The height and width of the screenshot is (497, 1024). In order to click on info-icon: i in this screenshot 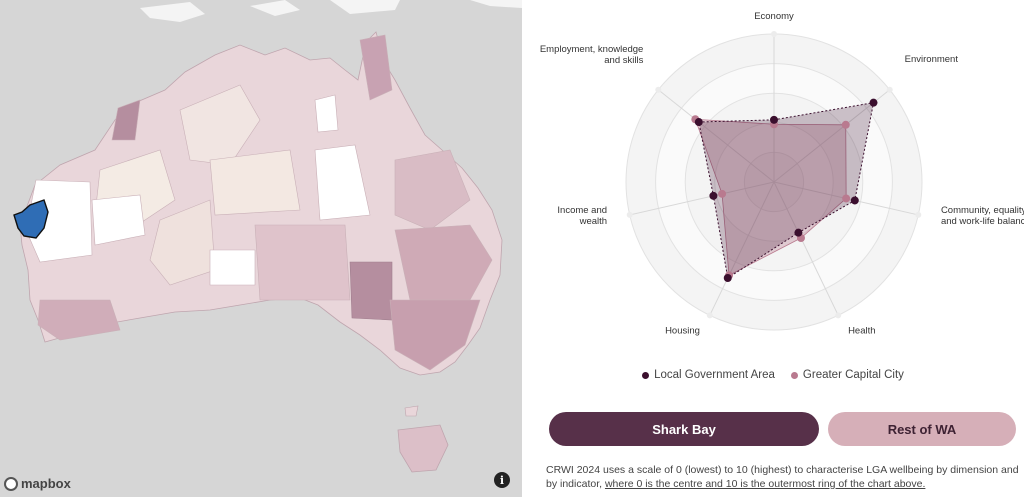, I will do `click(502, 480)`.